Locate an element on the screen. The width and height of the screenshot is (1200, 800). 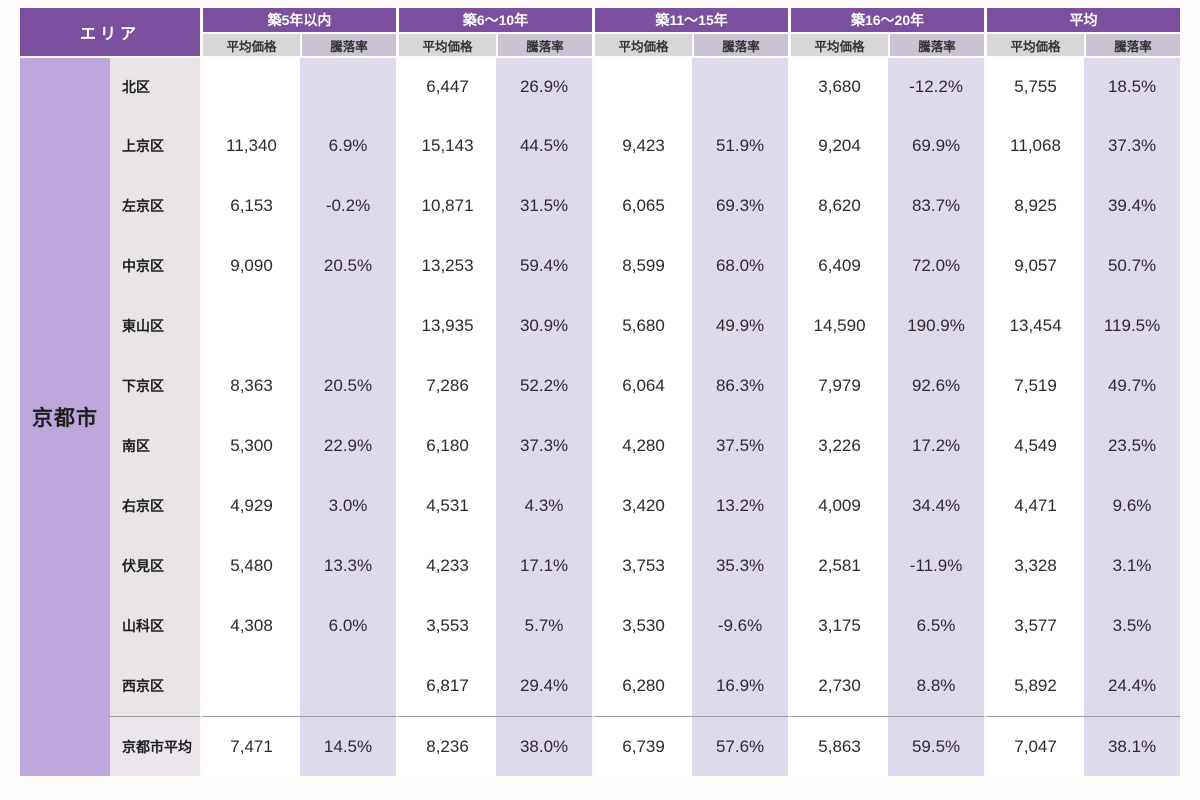
rate-cell: 29.4% is located at coordinates (544, 686).